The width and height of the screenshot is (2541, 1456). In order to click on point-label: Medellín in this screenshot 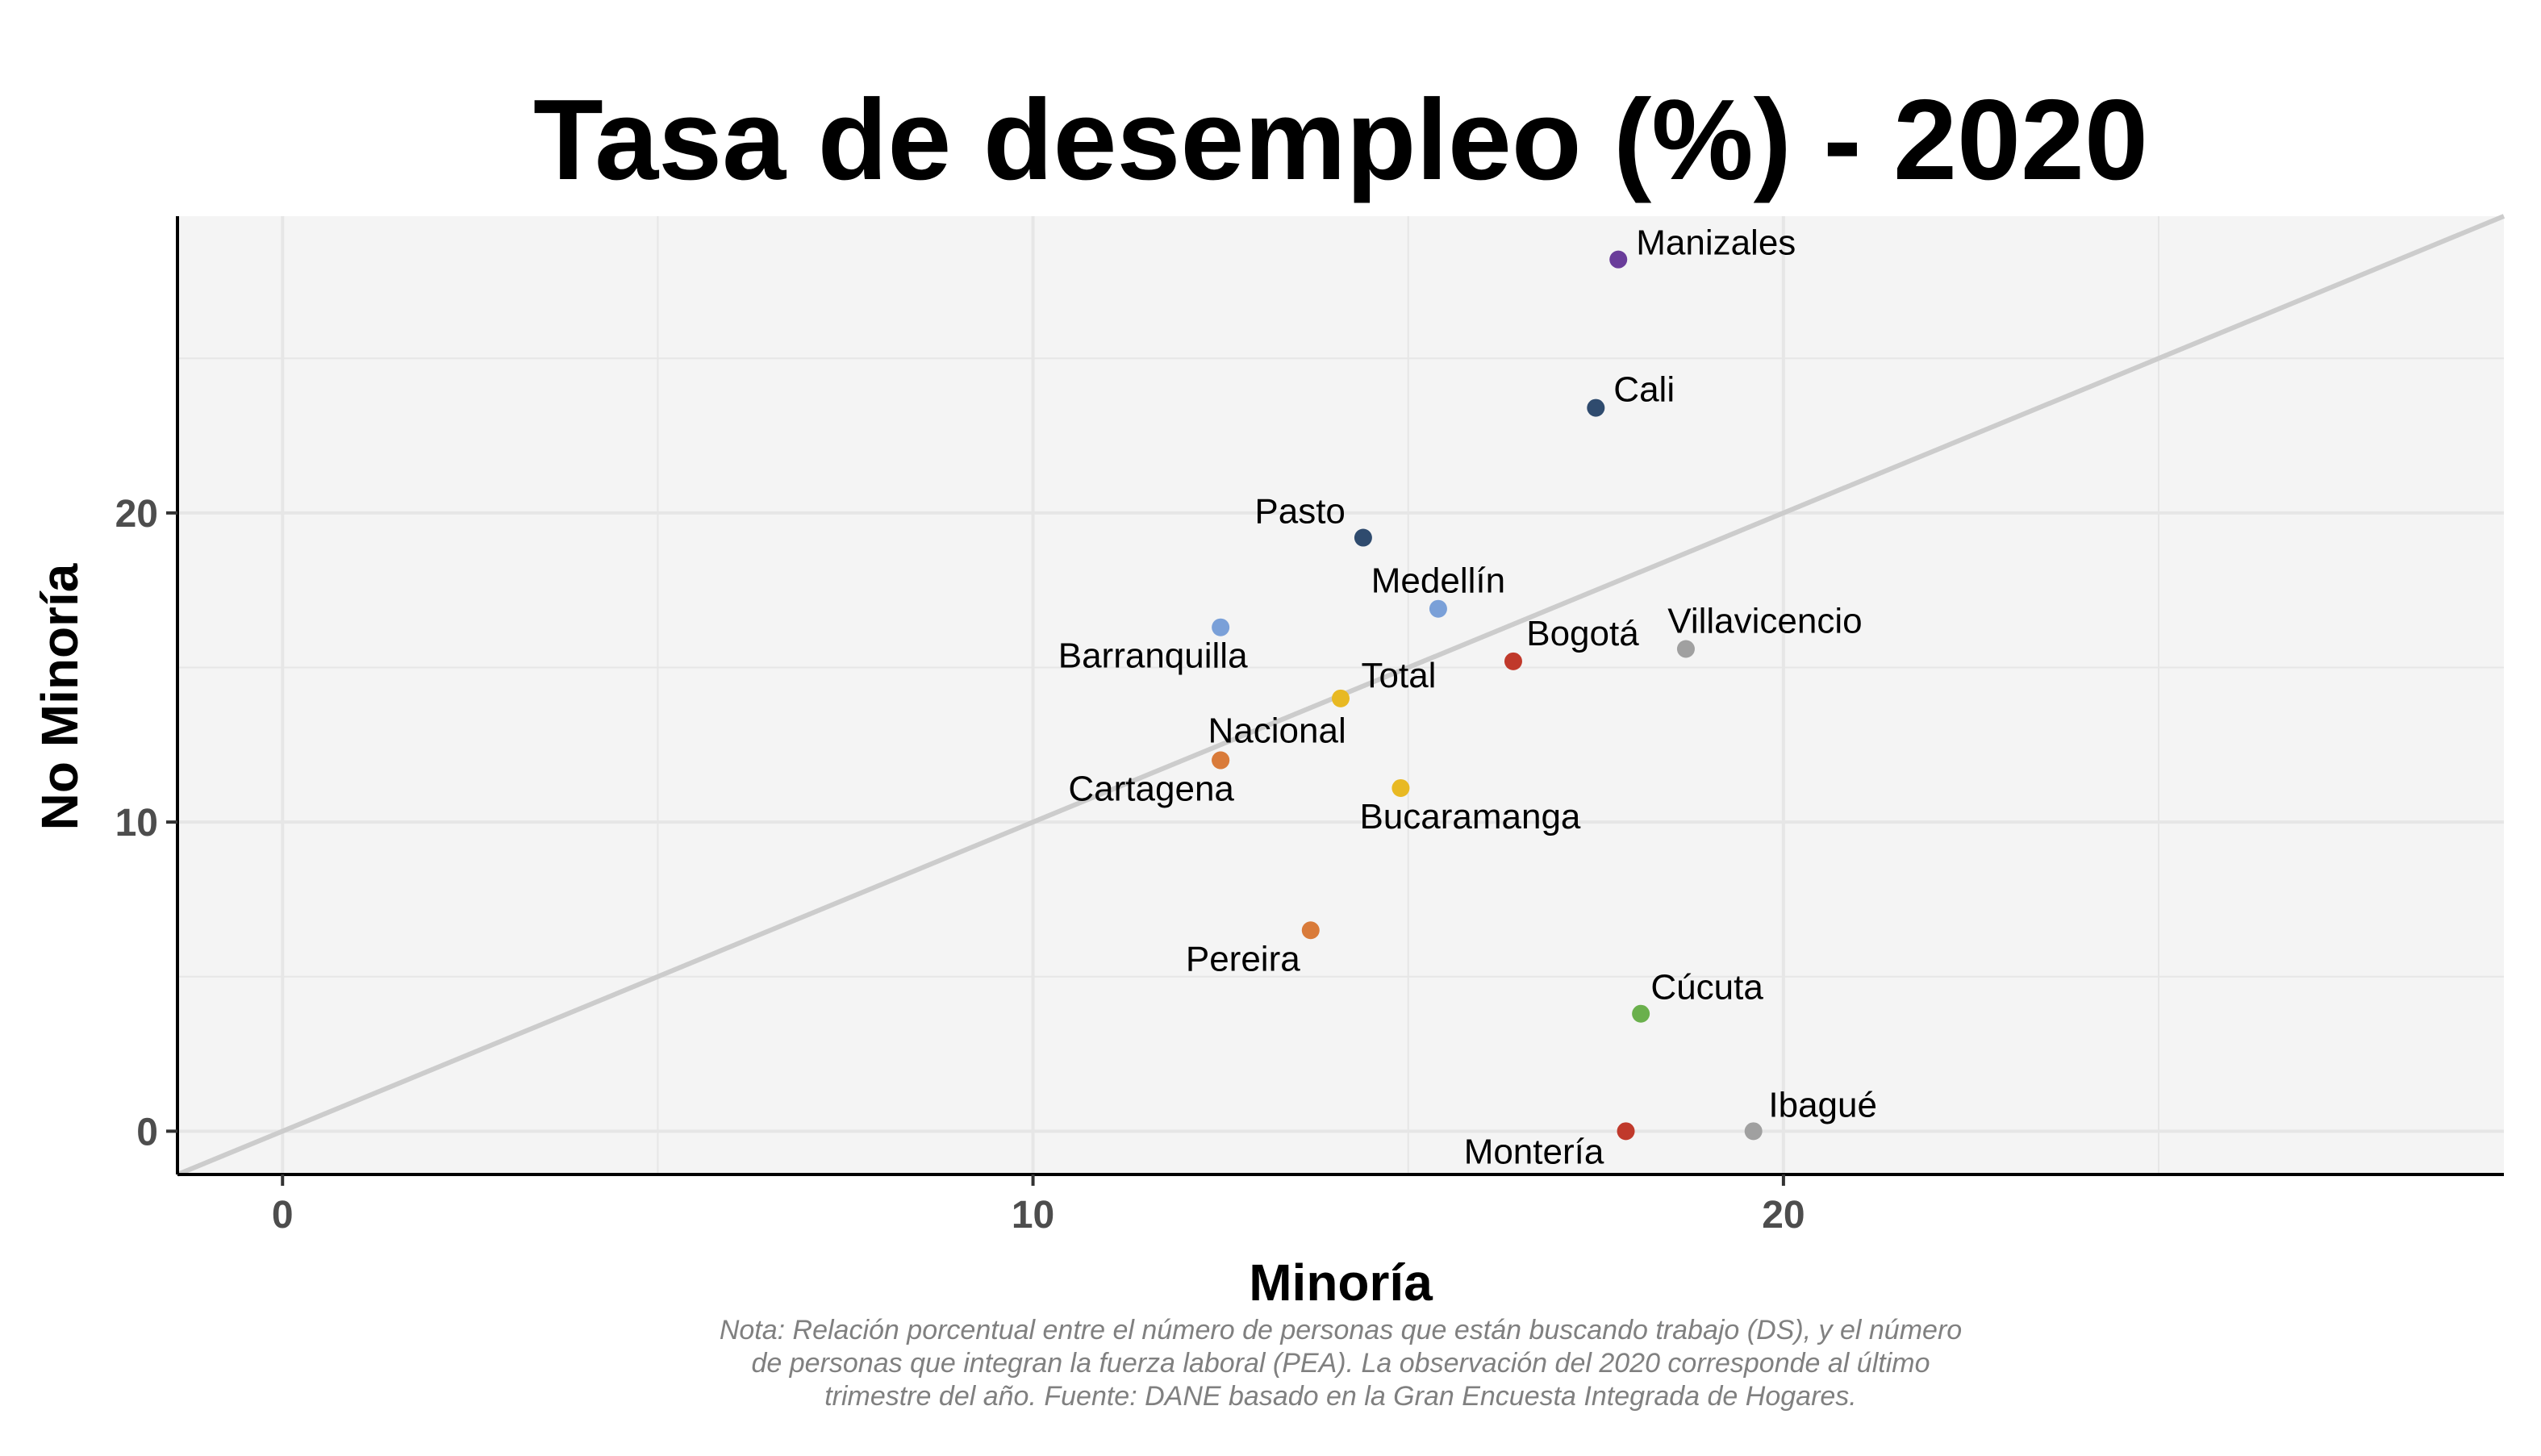, I will do `click(1438, 581)`.